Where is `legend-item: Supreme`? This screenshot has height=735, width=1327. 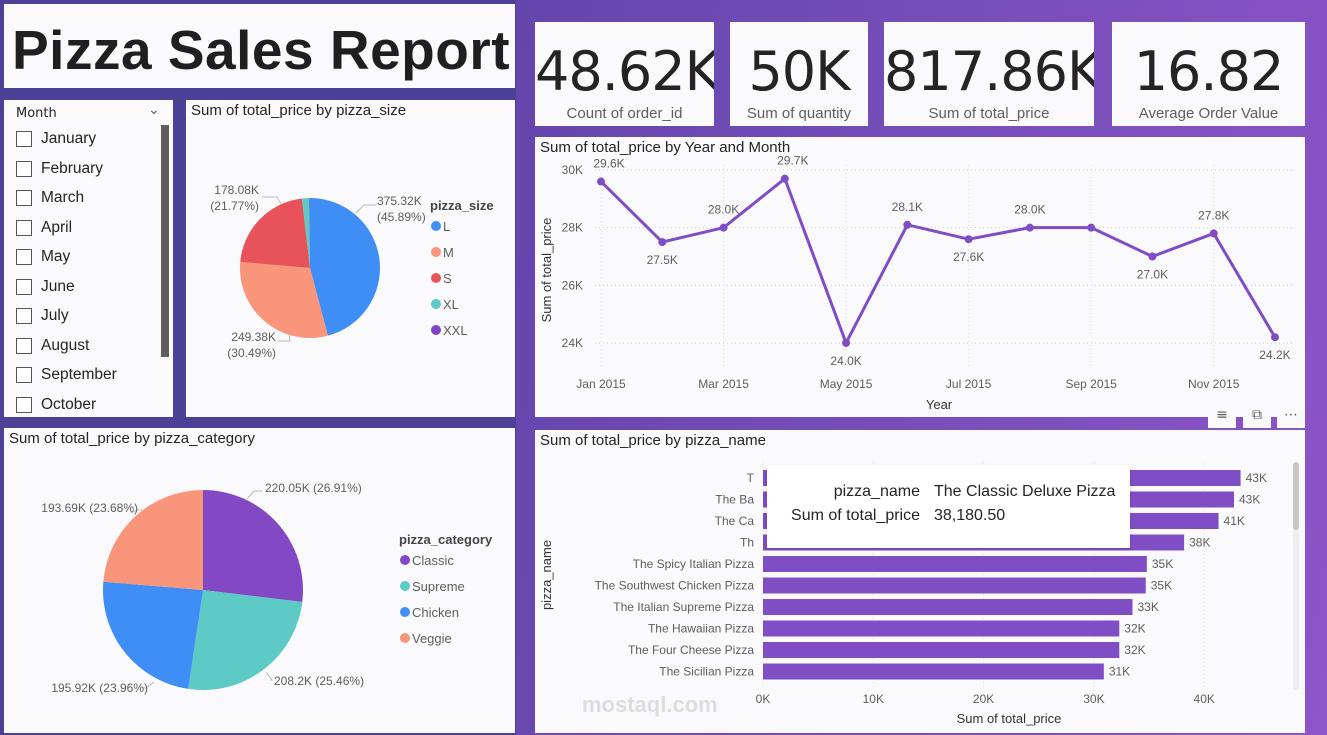
legend-item: Supreme is located at coordinates (438, 586).